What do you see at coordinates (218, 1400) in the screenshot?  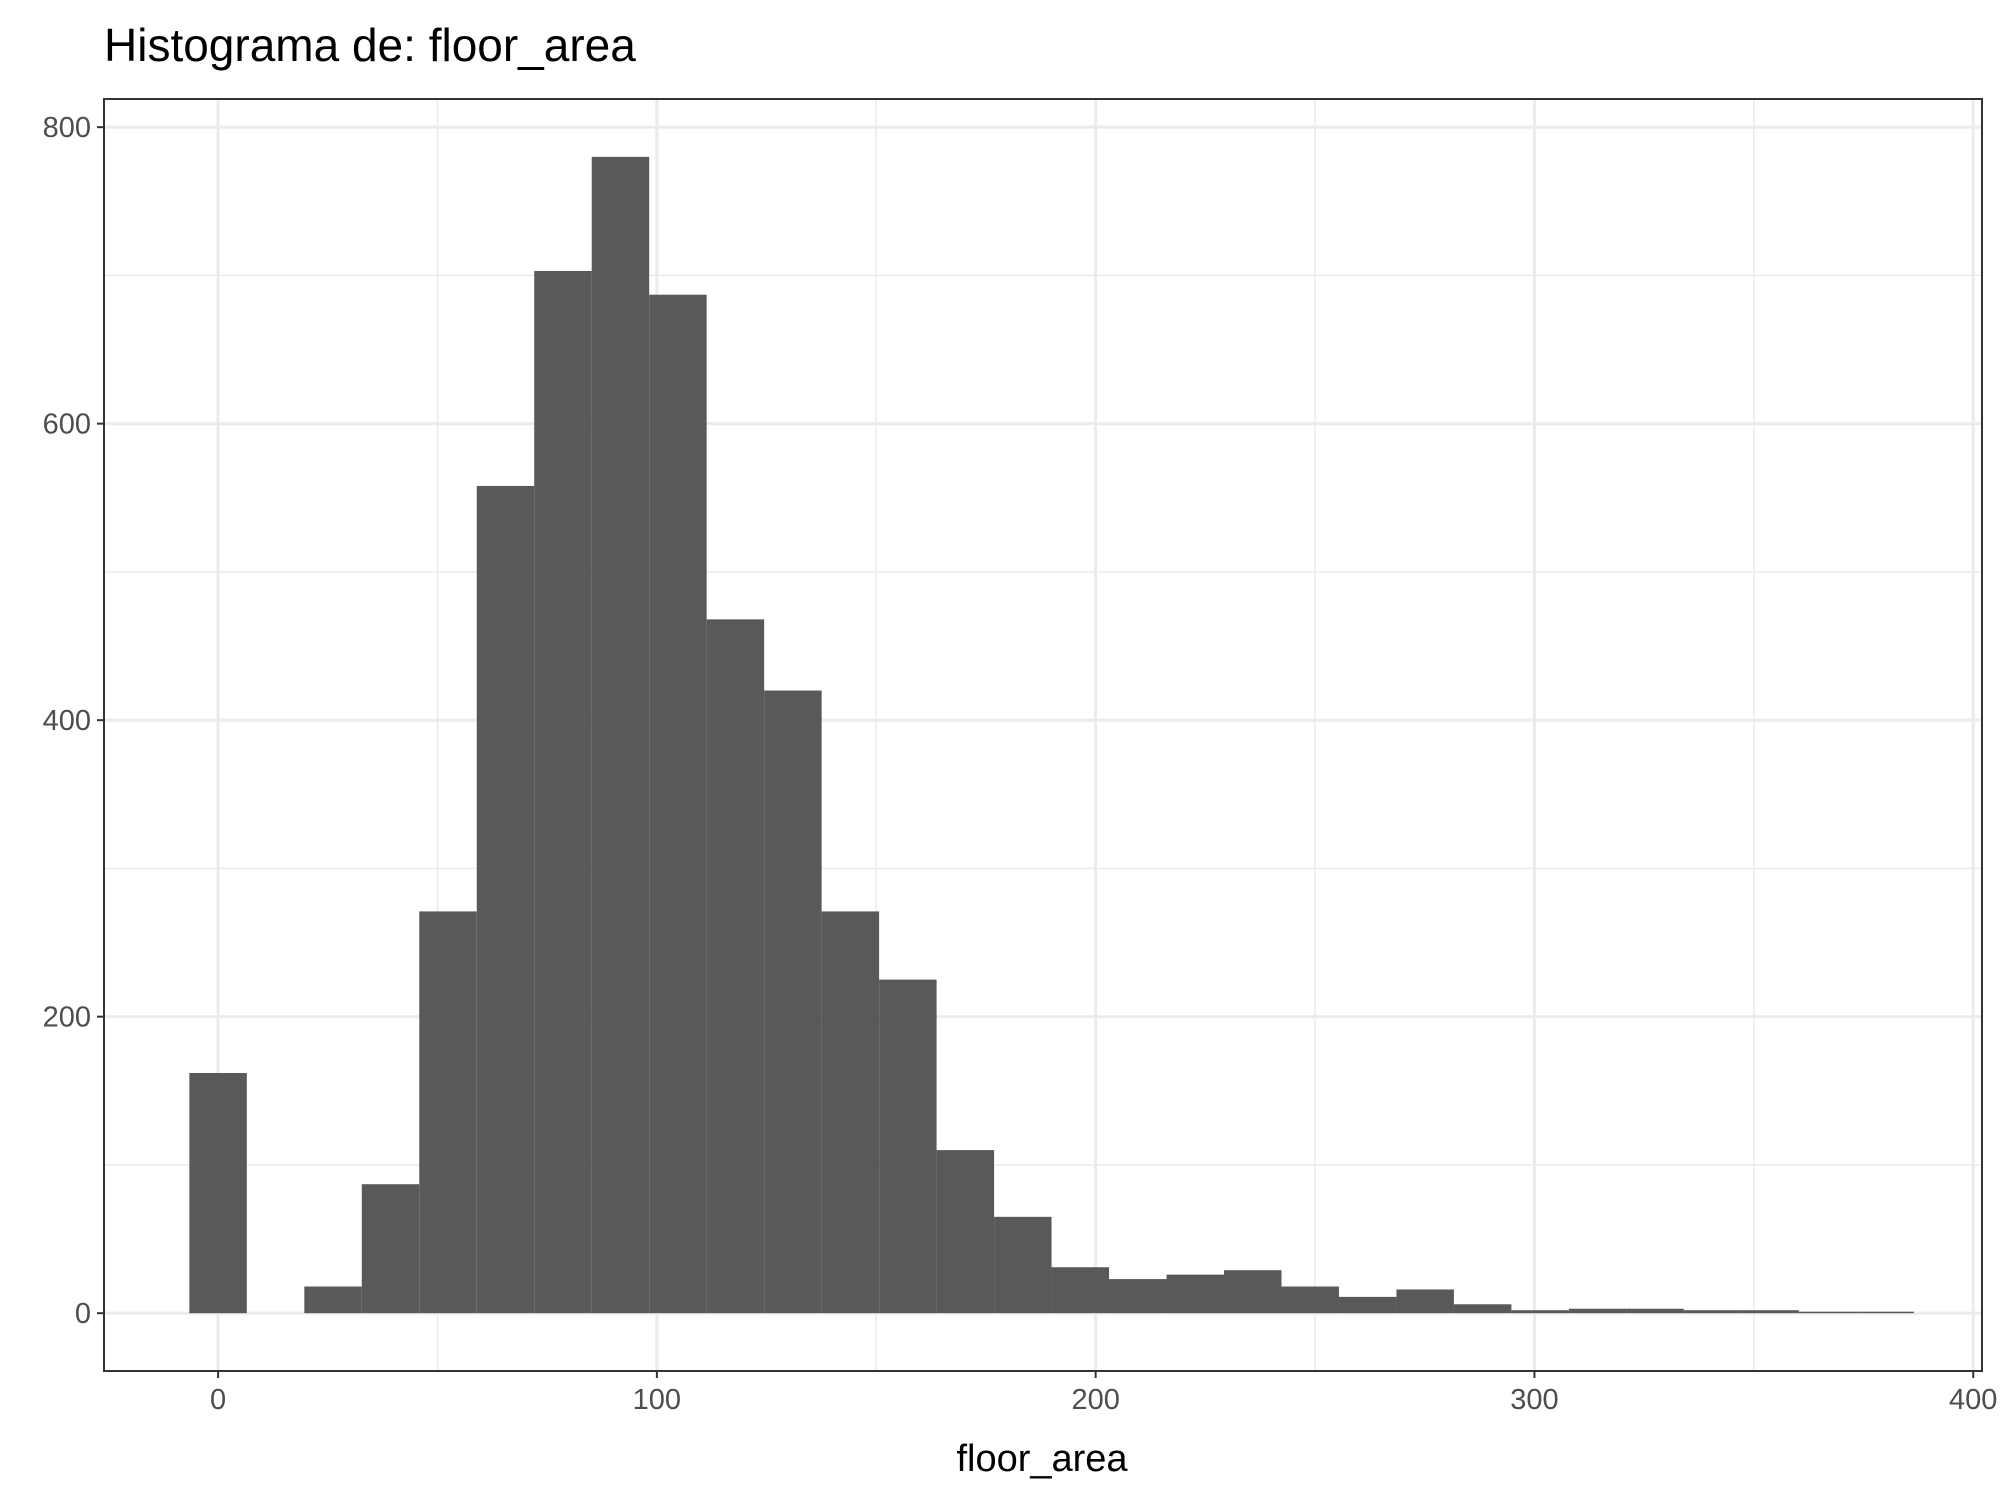 I see `x-tick-label: 0` at bounding box center [218, 1400].